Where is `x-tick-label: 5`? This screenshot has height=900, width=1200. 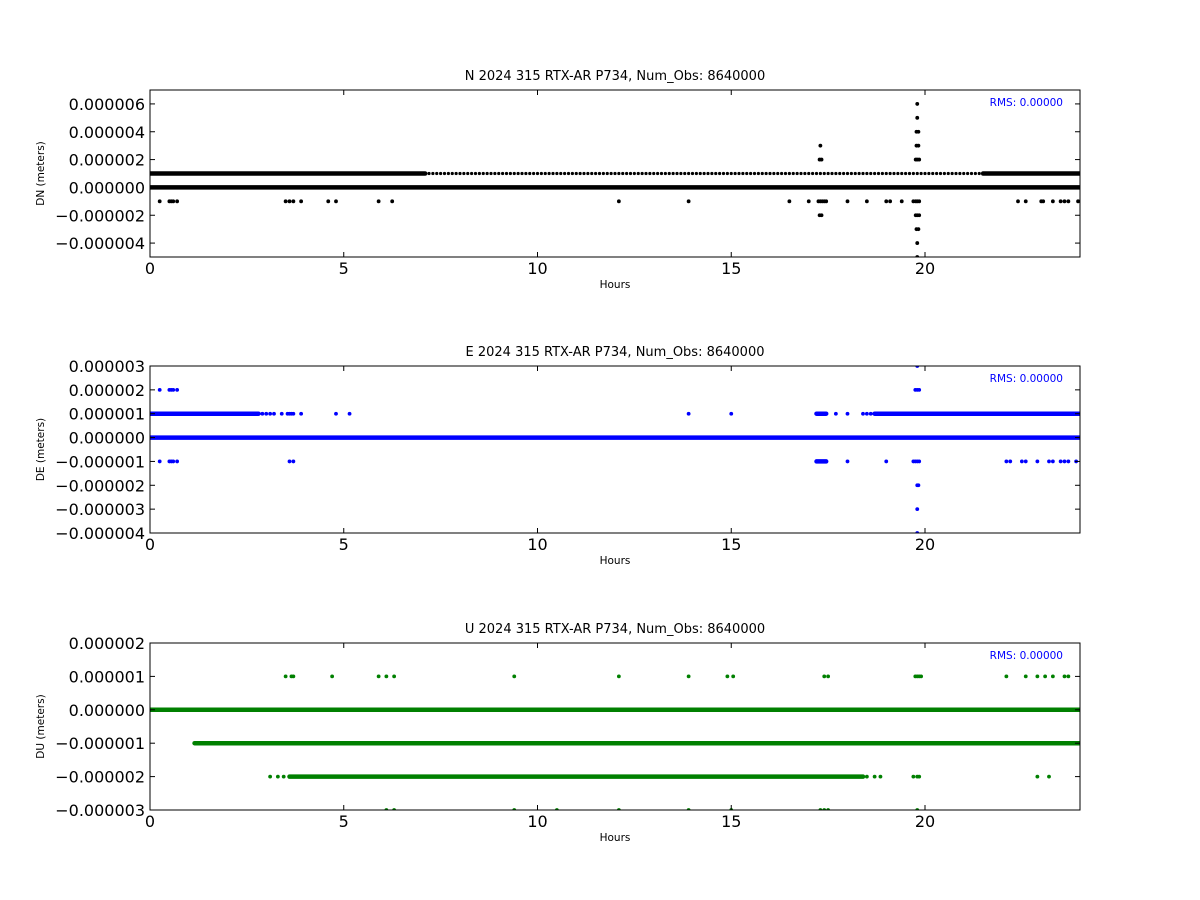 x-tick-label: 5 is located at coordinates (344, 544).